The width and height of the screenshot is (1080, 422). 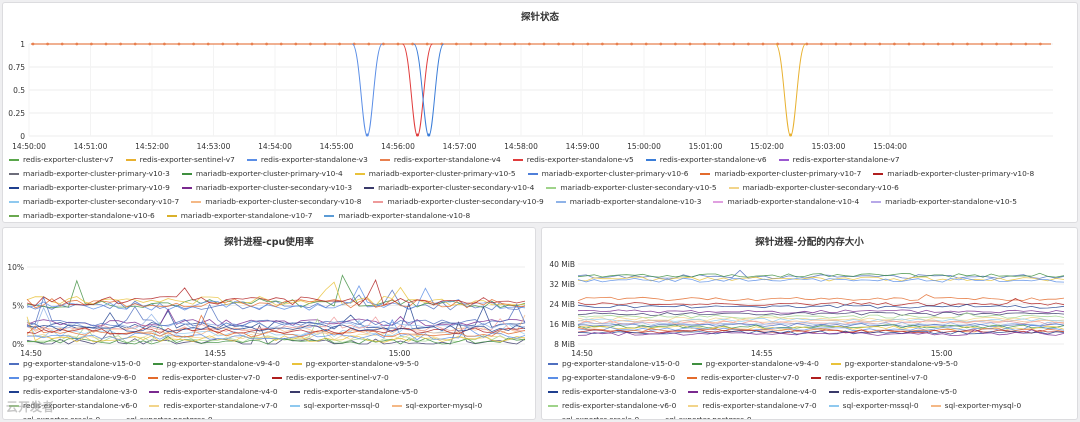 I want to click on legend-item: mariadb-exporter-cluster-secondary-v10-5, so click(x=631, y=188).